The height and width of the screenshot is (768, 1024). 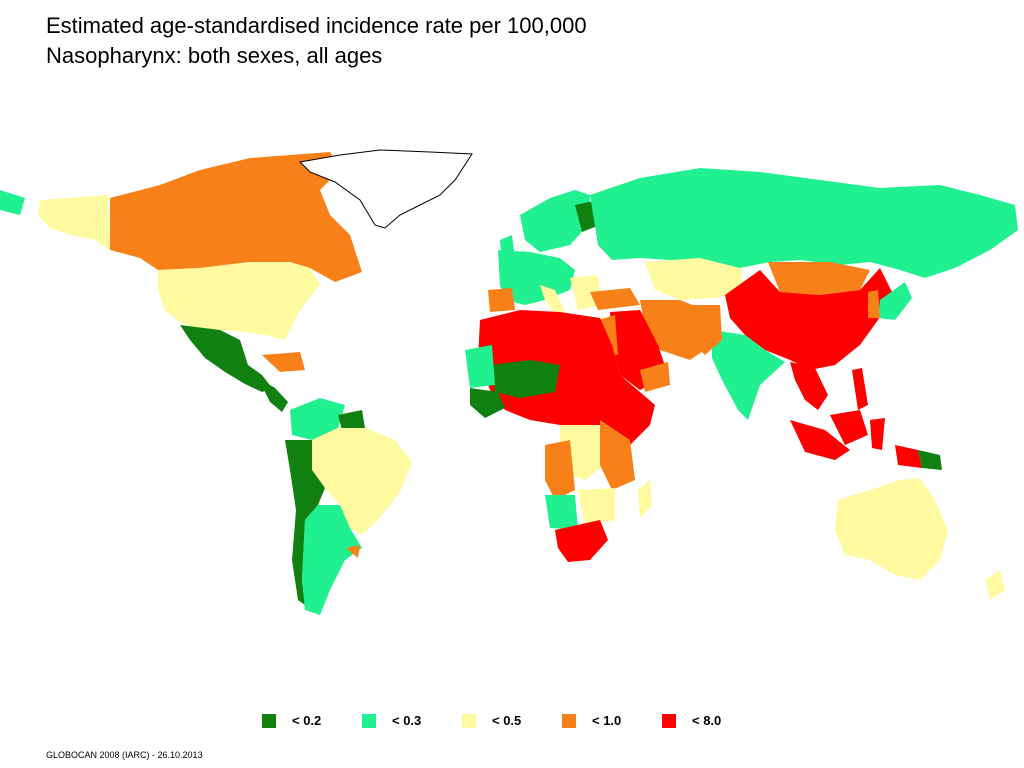 I want to click on russia, so click(x=804, y=223).